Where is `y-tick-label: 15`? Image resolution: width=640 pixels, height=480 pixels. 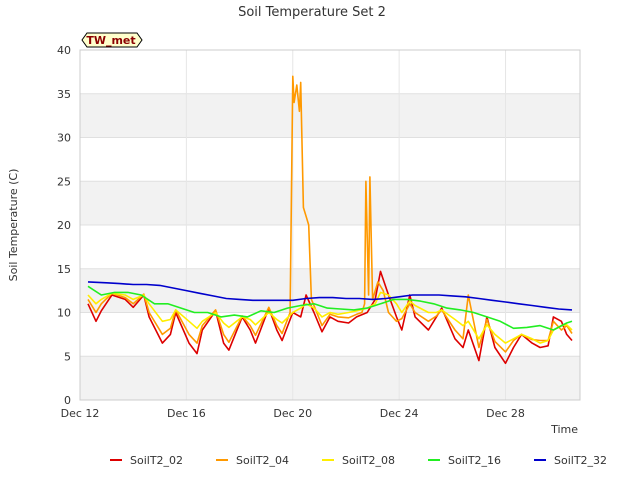 y-tick-label: 15 is located at coordinates (64, 269).